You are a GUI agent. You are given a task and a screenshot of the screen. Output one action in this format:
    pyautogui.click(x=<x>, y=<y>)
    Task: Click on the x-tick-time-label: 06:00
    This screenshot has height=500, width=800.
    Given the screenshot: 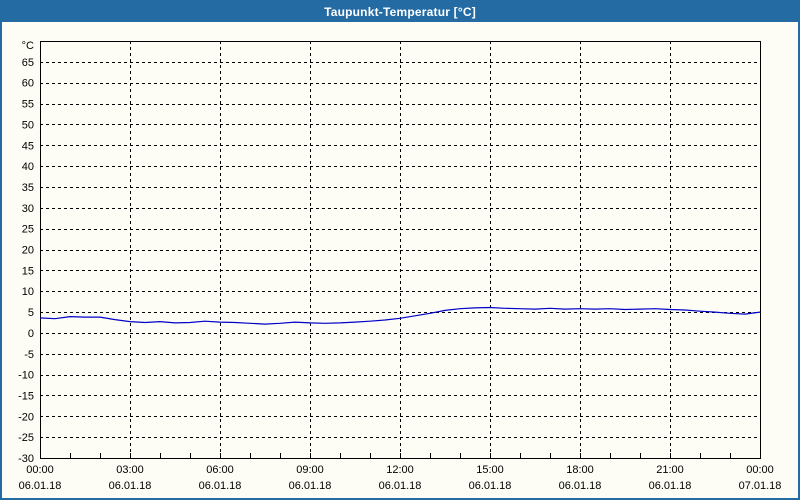 What is the action you would take?
    pyautogui.click(x=220, y=470)
    